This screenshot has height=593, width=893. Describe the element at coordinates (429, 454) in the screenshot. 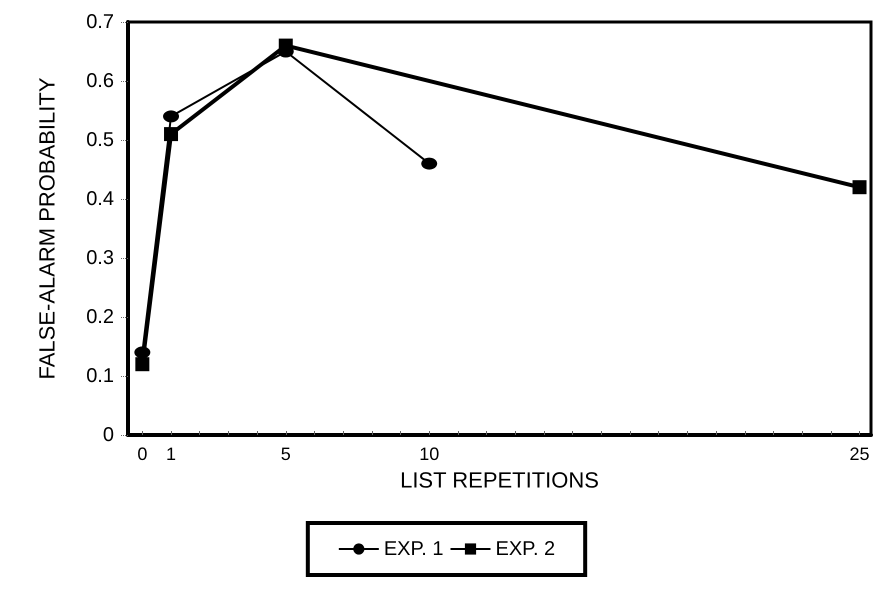

I see `x-tick-label: 10` at that location.